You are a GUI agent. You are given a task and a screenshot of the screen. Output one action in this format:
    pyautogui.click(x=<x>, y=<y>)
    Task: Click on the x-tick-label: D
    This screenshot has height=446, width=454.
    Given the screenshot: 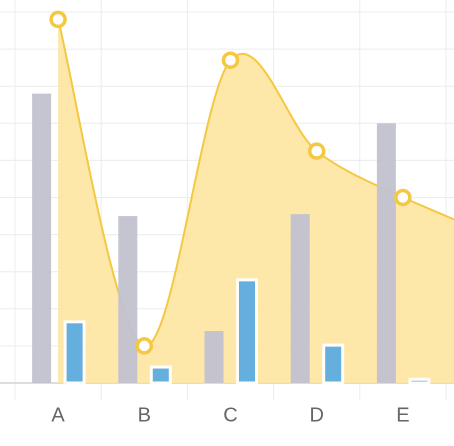 What is the action you would take?
    pyautogui.click(x=316, y=415)
    